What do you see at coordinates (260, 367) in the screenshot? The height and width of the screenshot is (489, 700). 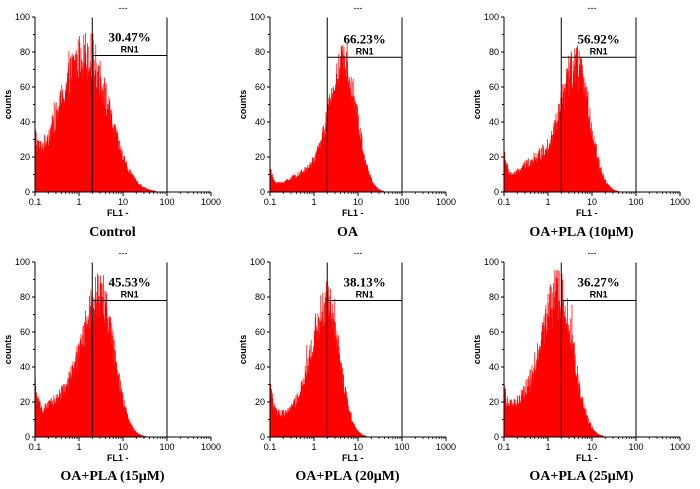 I see `y-tick-label: 40` at bounding box center [260, 367].